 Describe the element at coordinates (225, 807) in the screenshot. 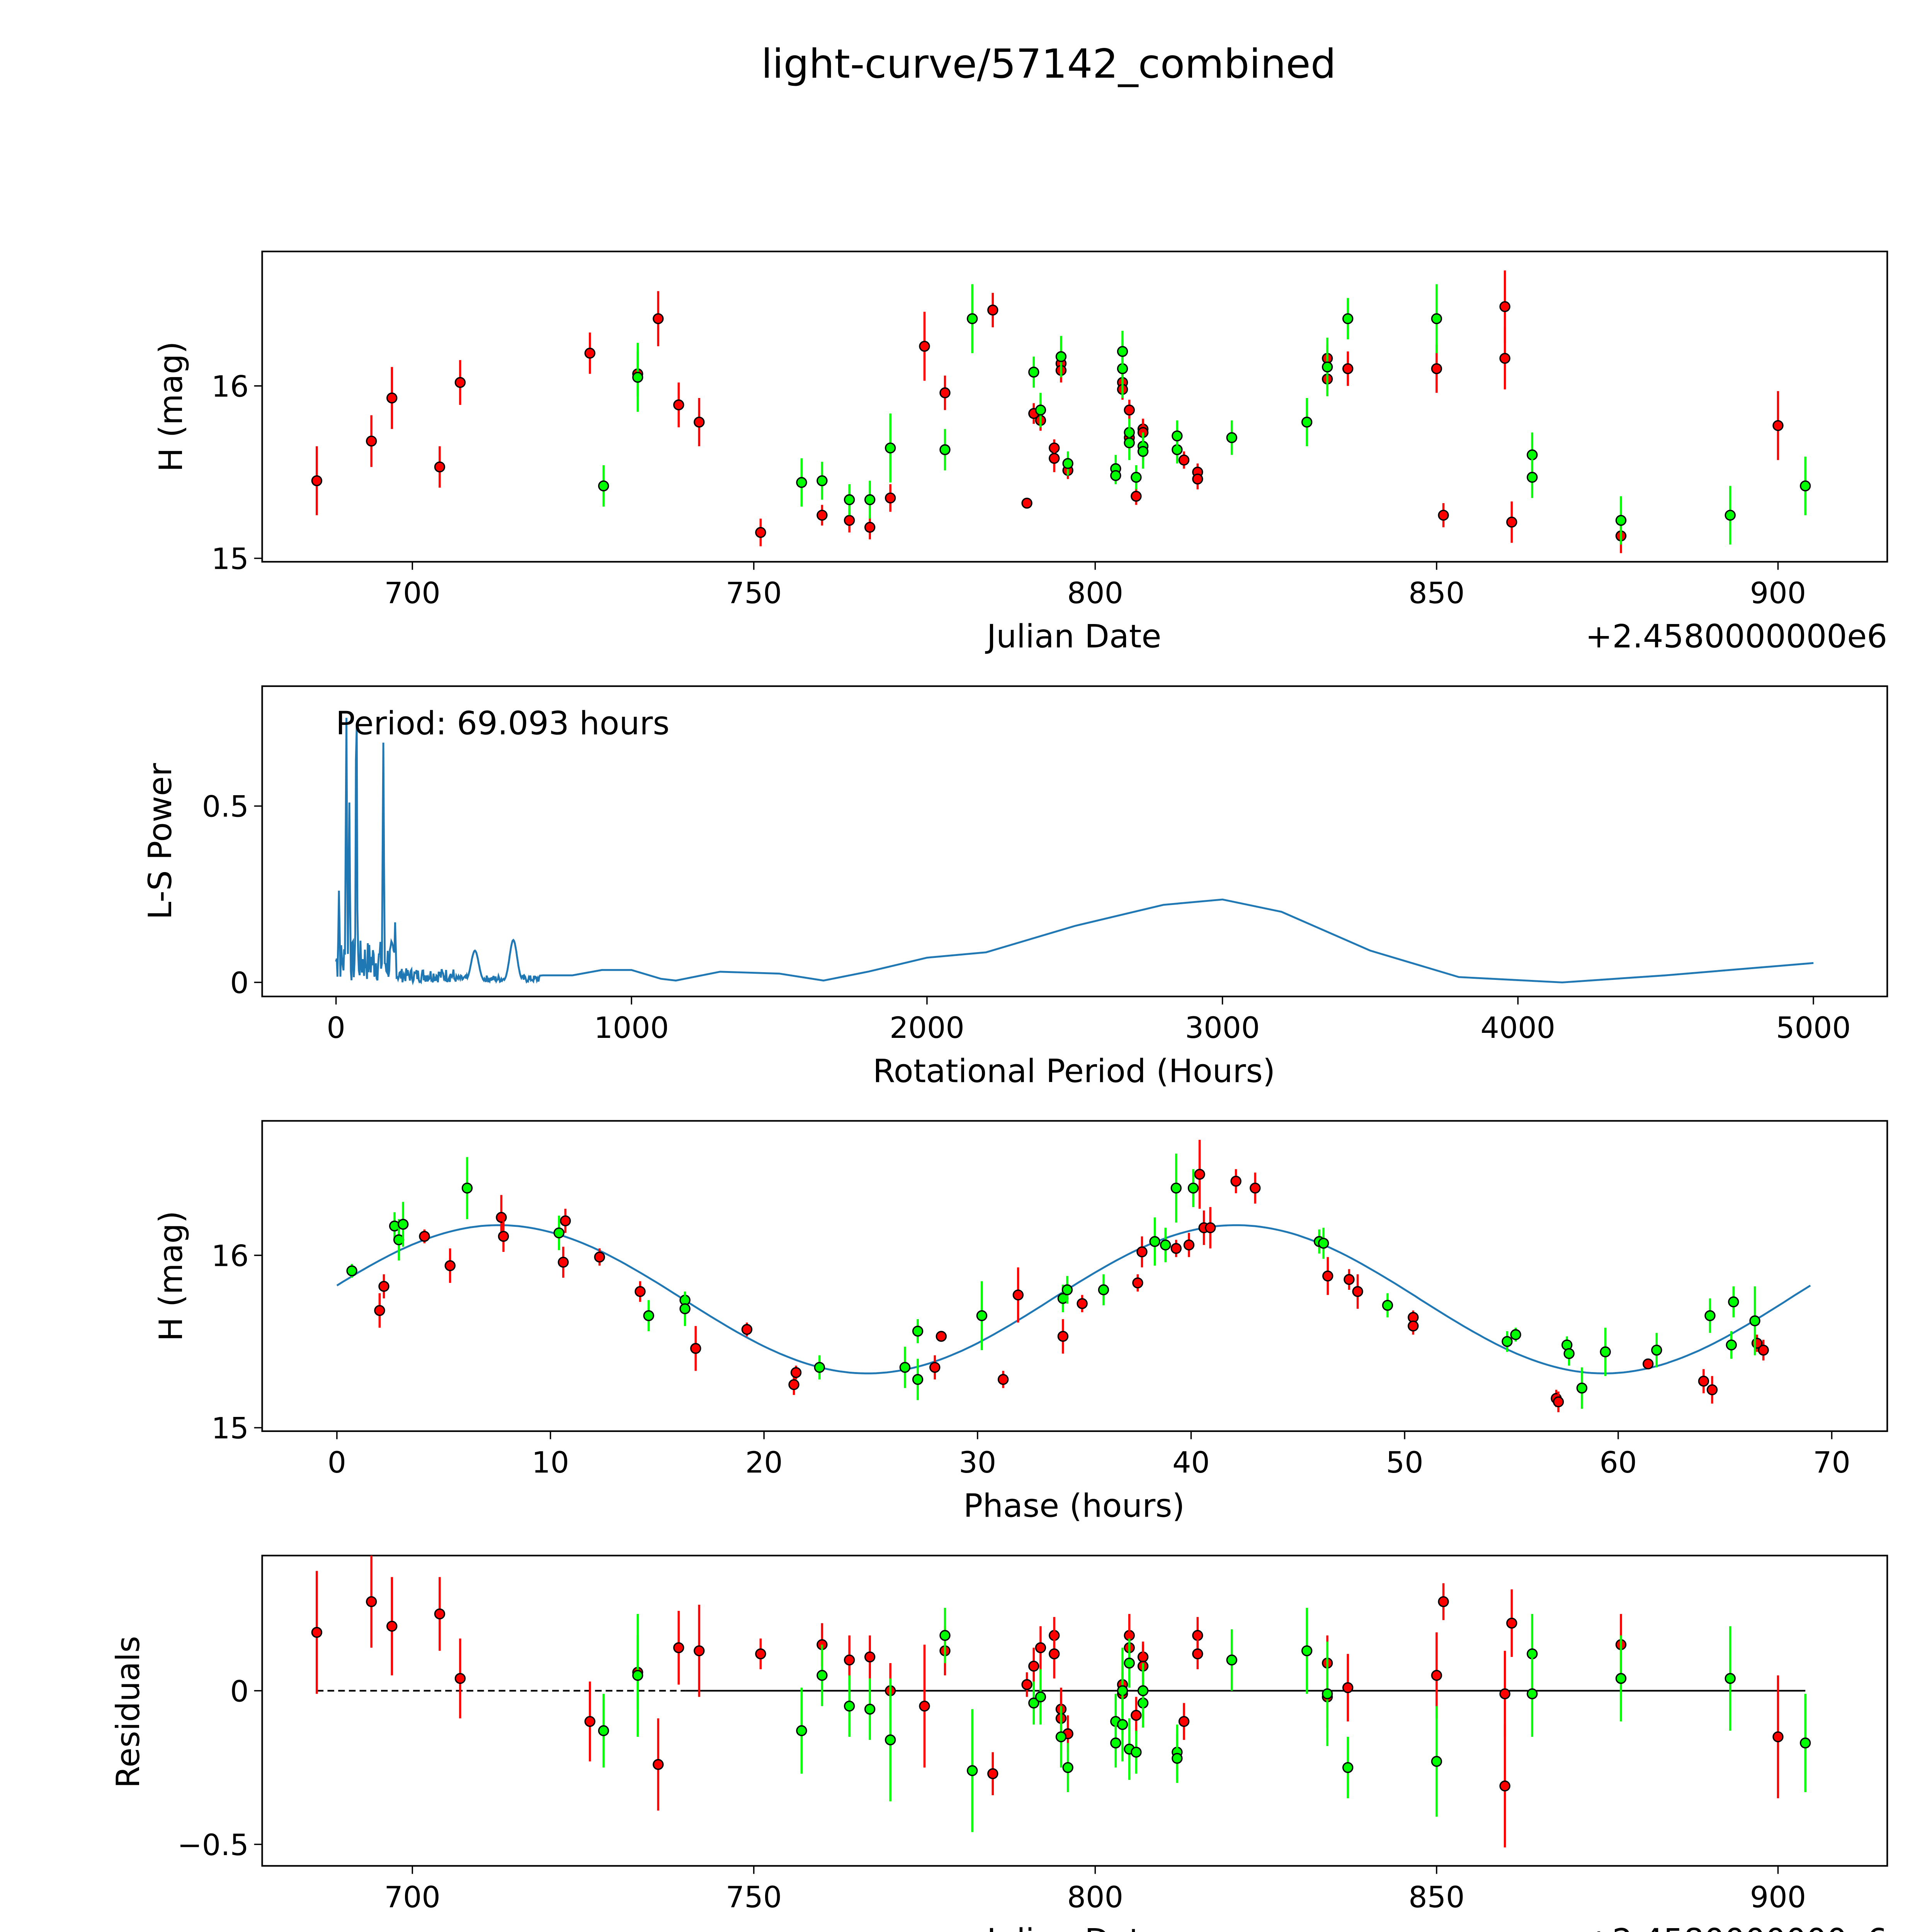

I see `periodogram-ytick-label: 0.5` at that location.